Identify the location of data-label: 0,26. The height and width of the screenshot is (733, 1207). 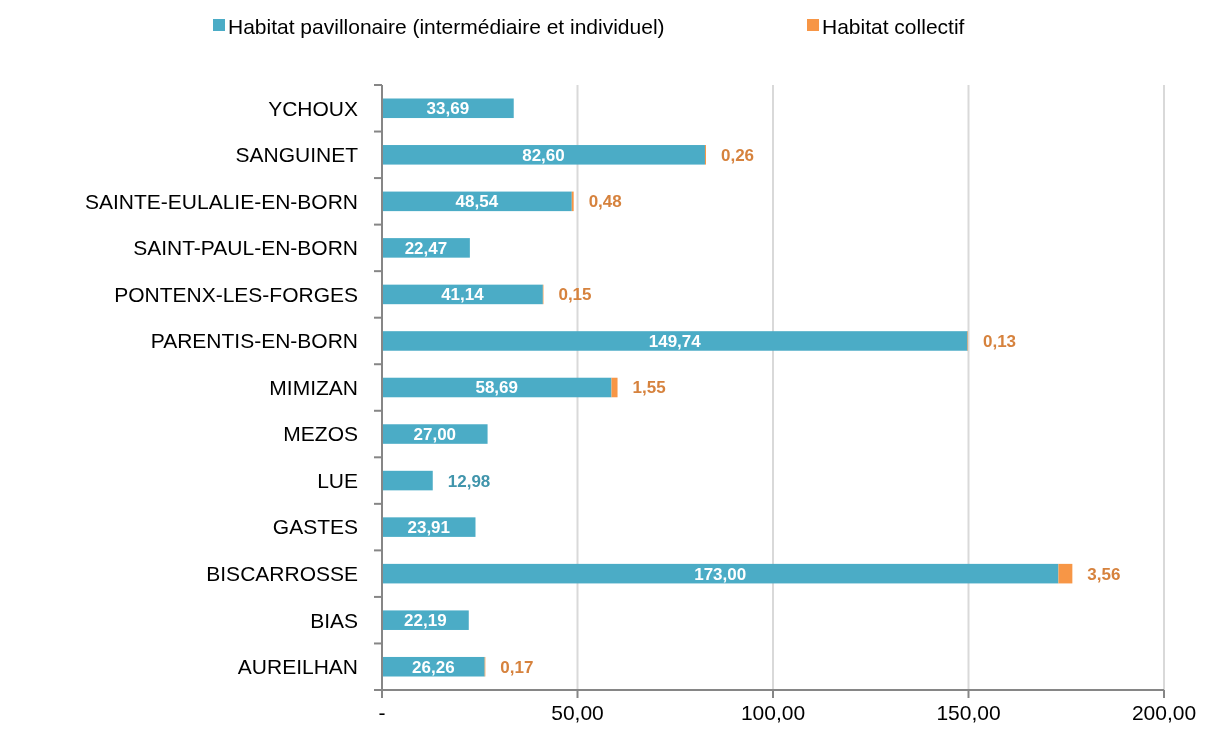
(737, 155).